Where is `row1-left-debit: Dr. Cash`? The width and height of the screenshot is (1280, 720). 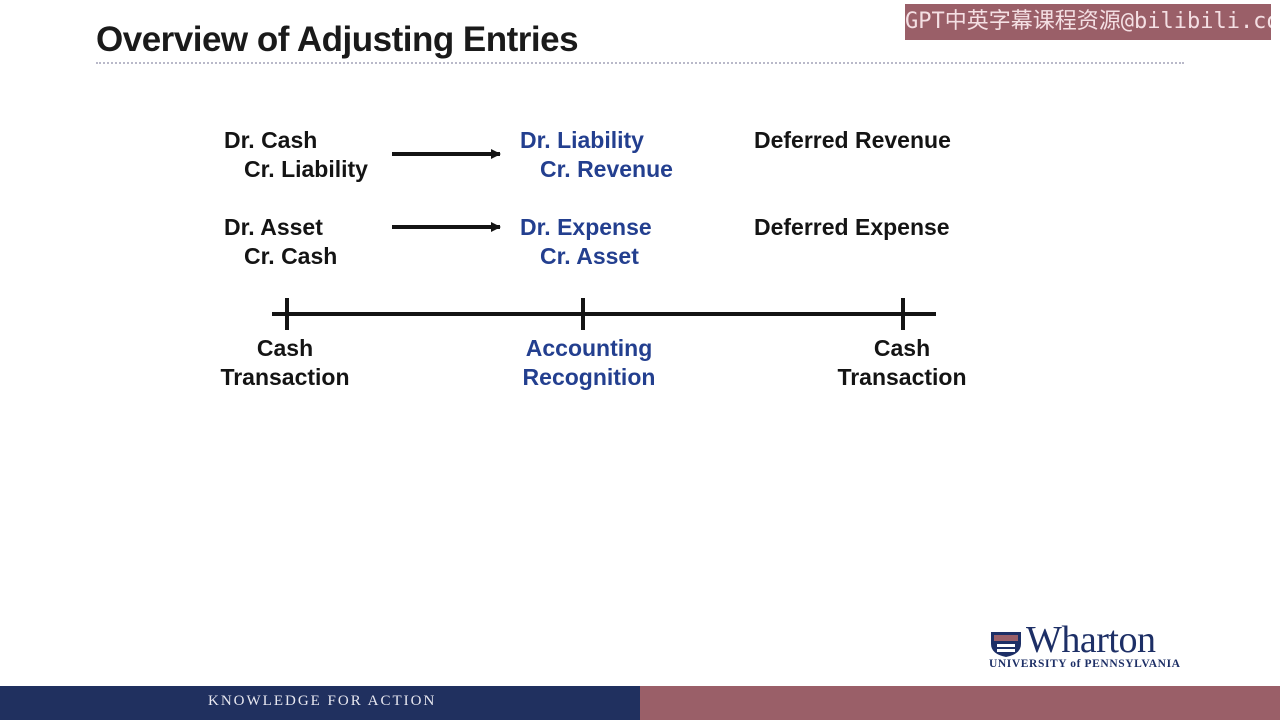
row1-left-debit: Dr. Cash is located at coordinates (271, 140).